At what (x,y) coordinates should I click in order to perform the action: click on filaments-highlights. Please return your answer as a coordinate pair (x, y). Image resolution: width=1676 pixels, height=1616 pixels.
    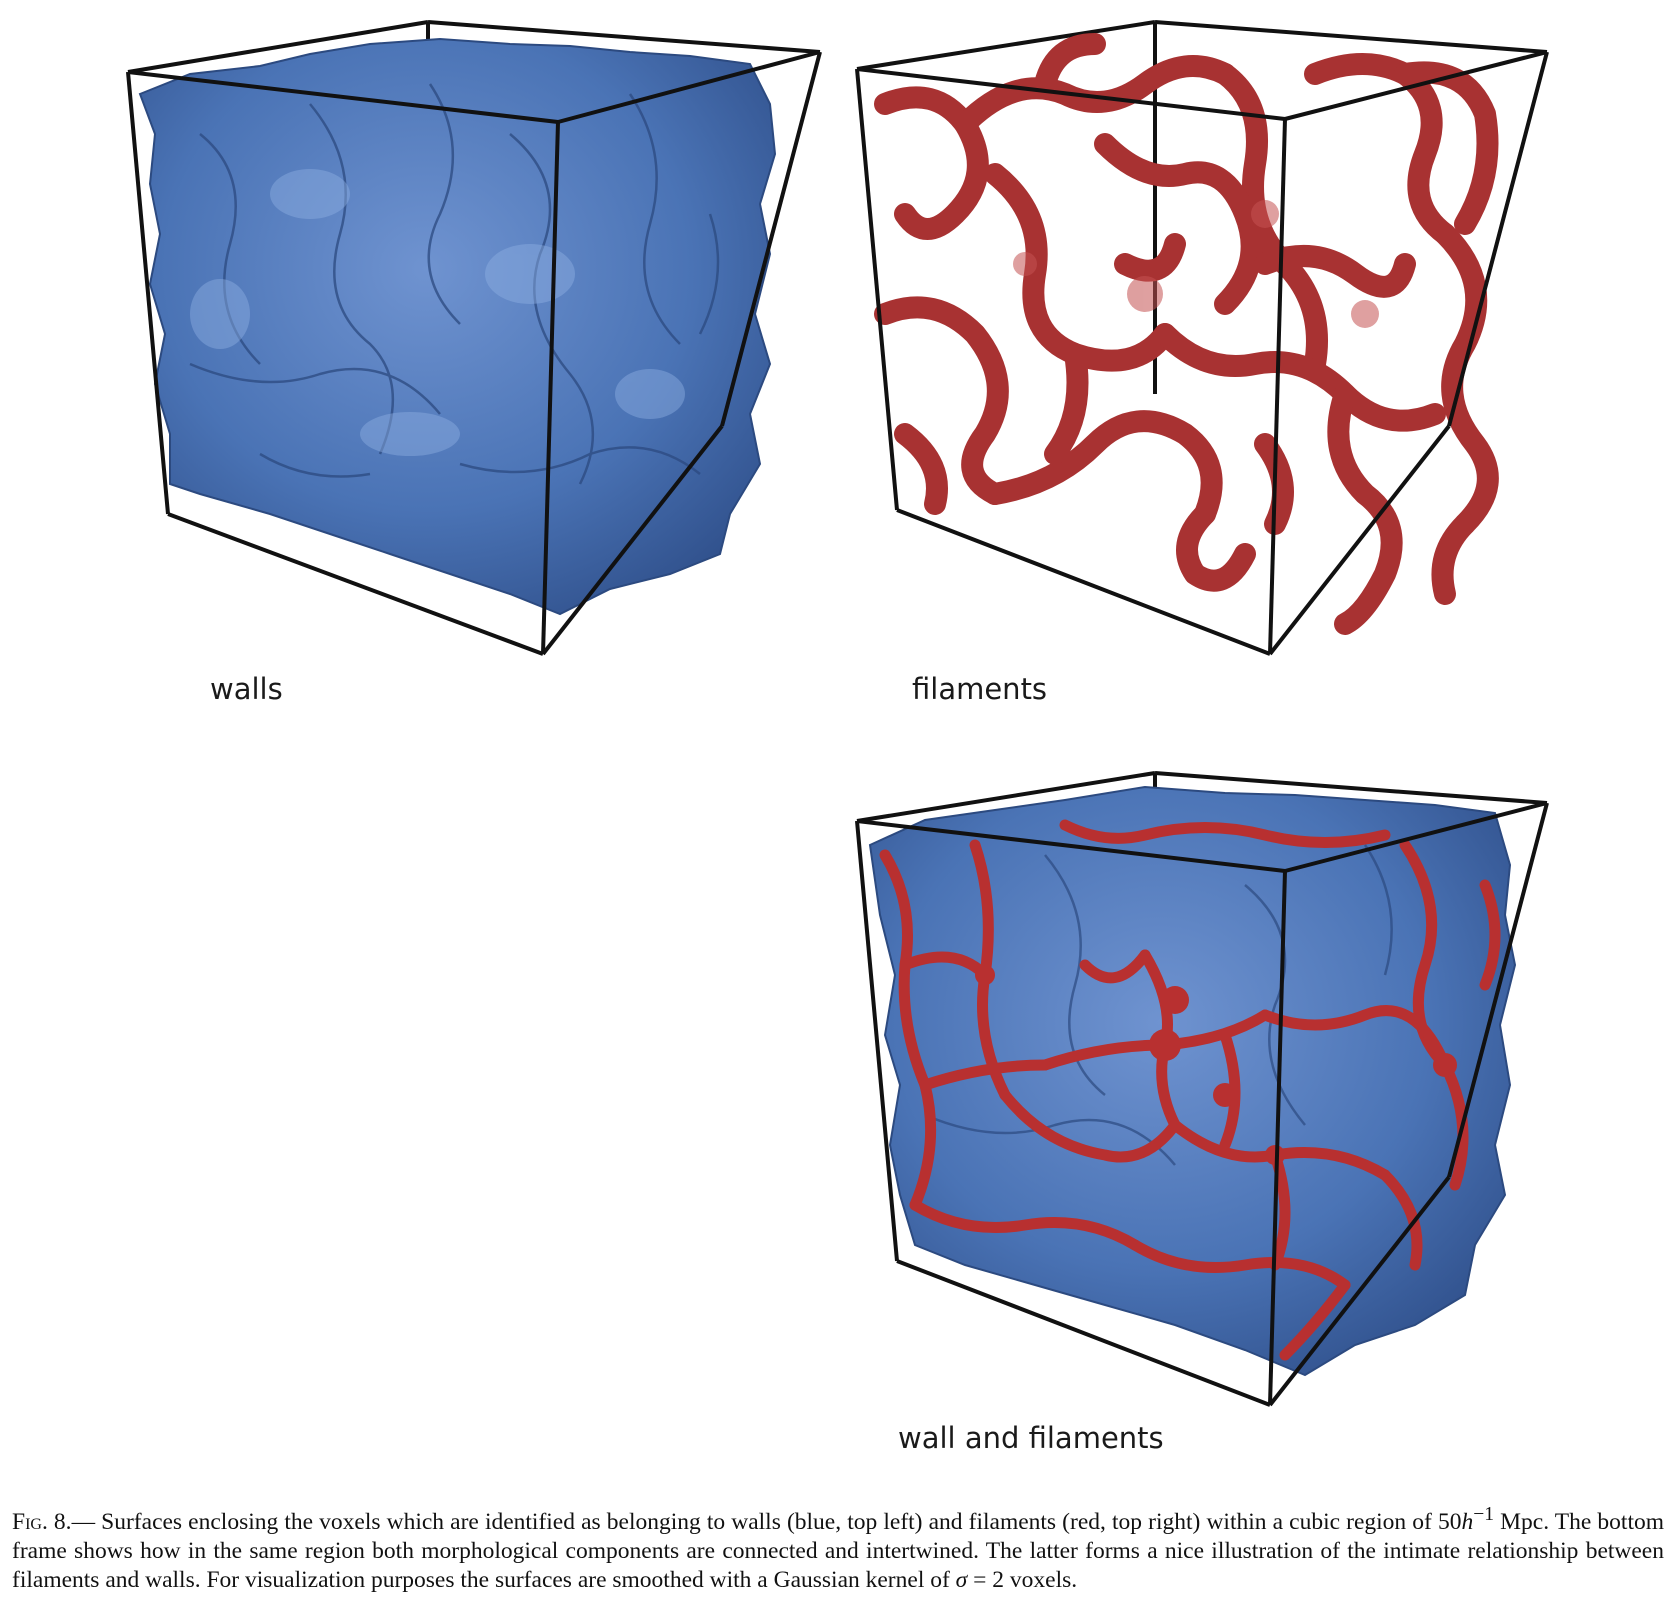
    Looking at the image, I should click on (1196, 264).